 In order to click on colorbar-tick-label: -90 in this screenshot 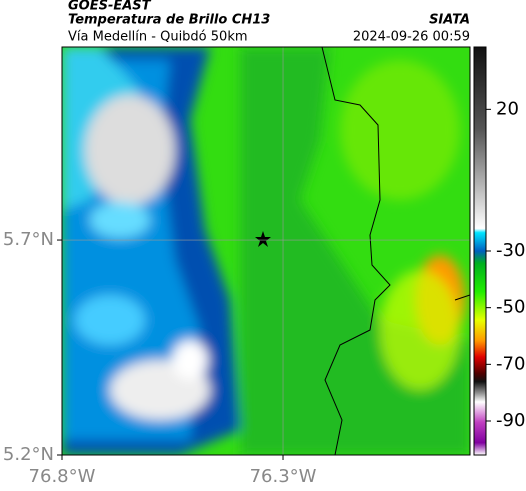, I will do `click(510, 420)`.